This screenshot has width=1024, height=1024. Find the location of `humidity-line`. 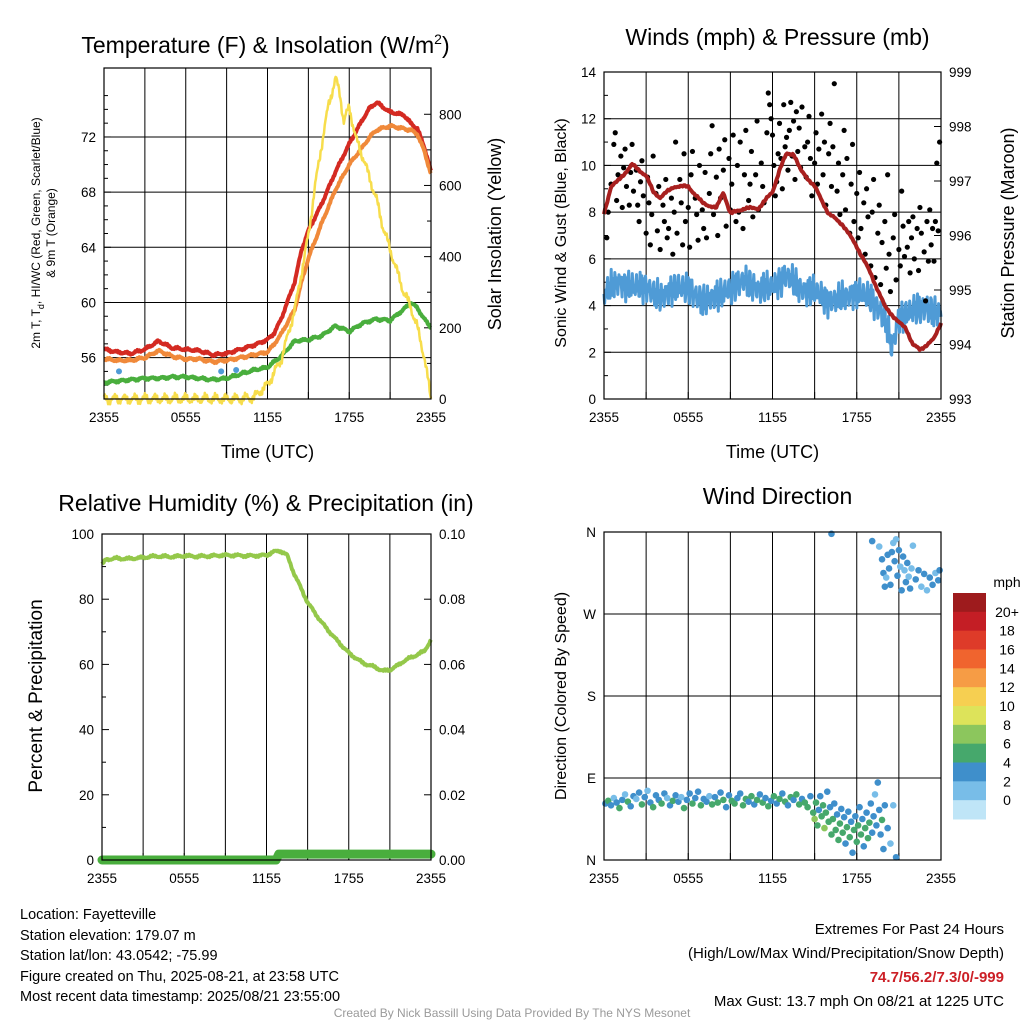

humidity-line is located at coordinates (266, 610).